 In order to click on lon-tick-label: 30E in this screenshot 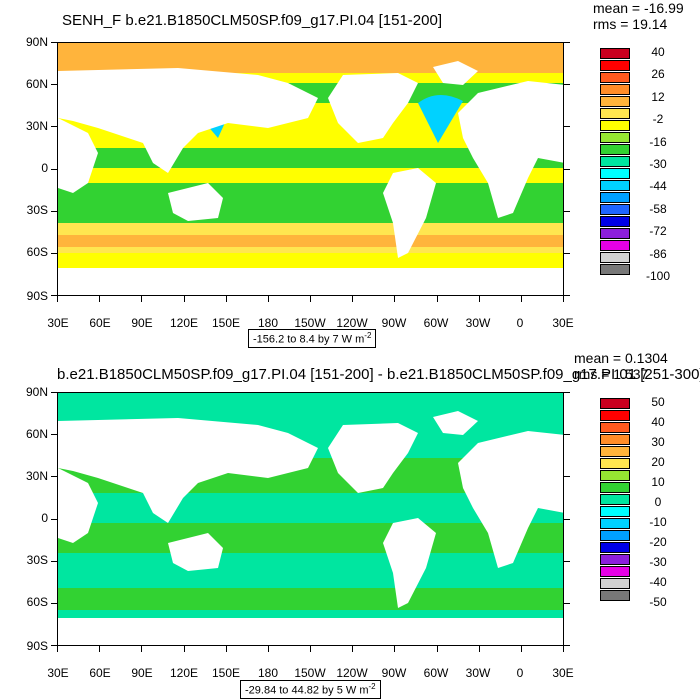, I will do `click(563, 323)`.